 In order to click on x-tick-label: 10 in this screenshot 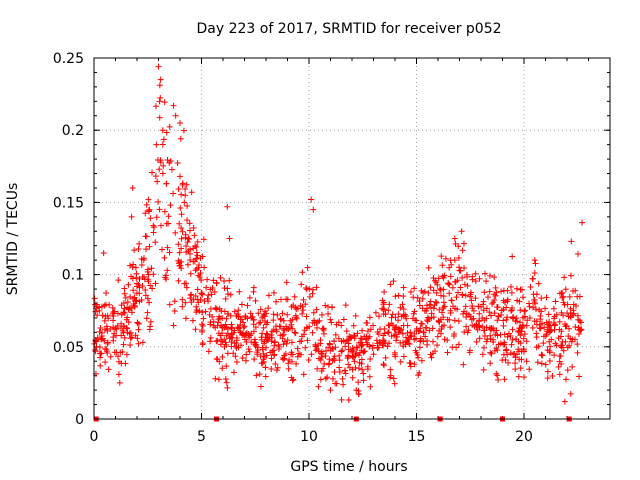, I will do `click(309, 437)`.